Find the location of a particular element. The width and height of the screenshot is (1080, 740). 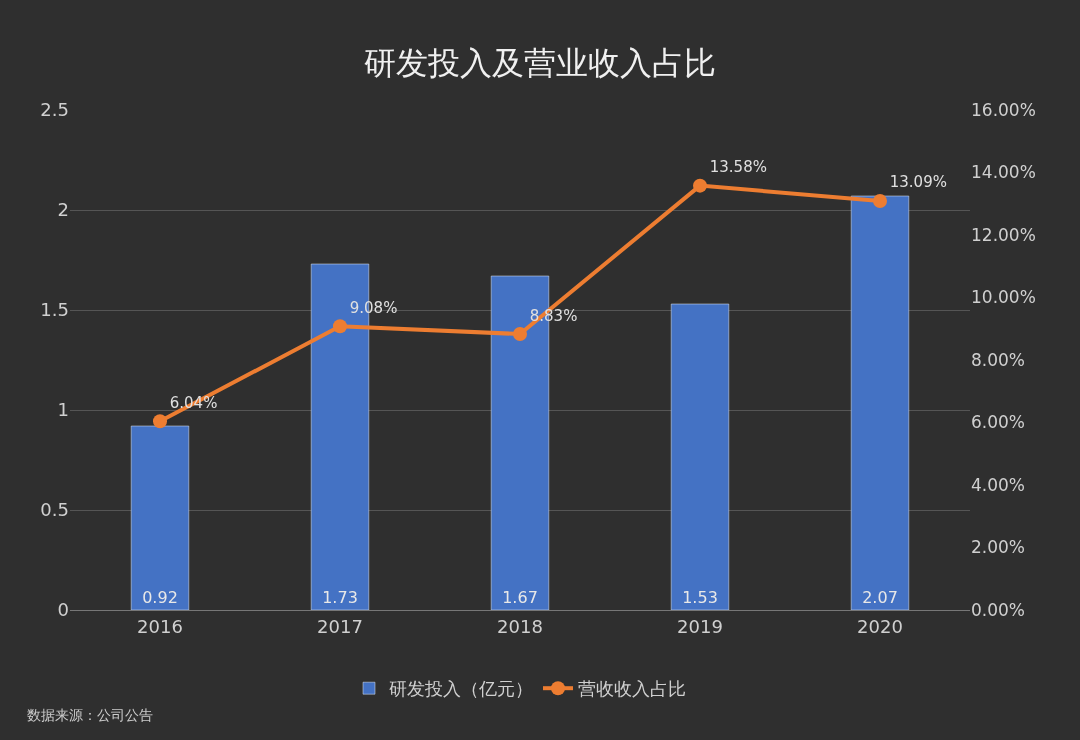

x-tick-label: 2020 is located at coordinates (880, 626).